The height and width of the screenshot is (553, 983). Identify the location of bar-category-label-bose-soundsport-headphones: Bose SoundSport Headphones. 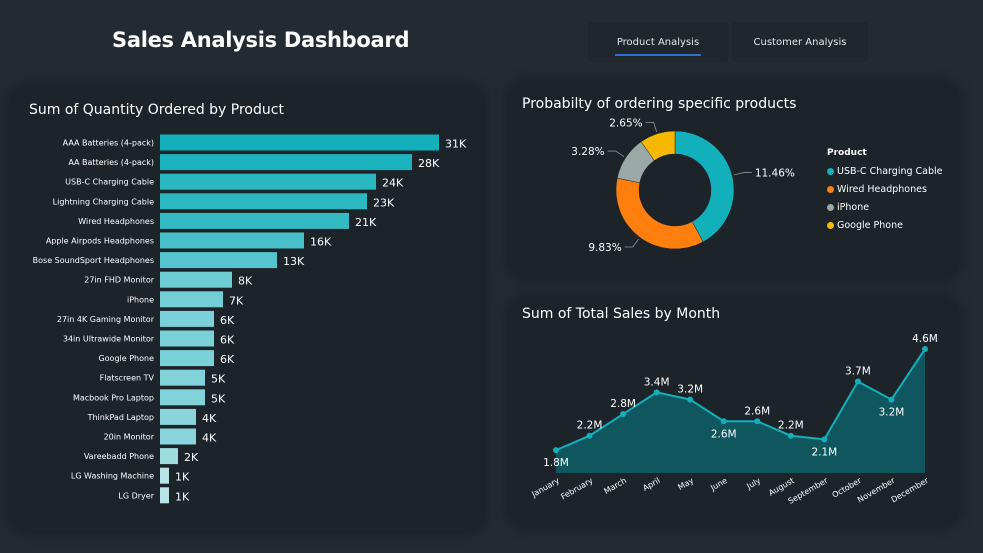
(93, 260).